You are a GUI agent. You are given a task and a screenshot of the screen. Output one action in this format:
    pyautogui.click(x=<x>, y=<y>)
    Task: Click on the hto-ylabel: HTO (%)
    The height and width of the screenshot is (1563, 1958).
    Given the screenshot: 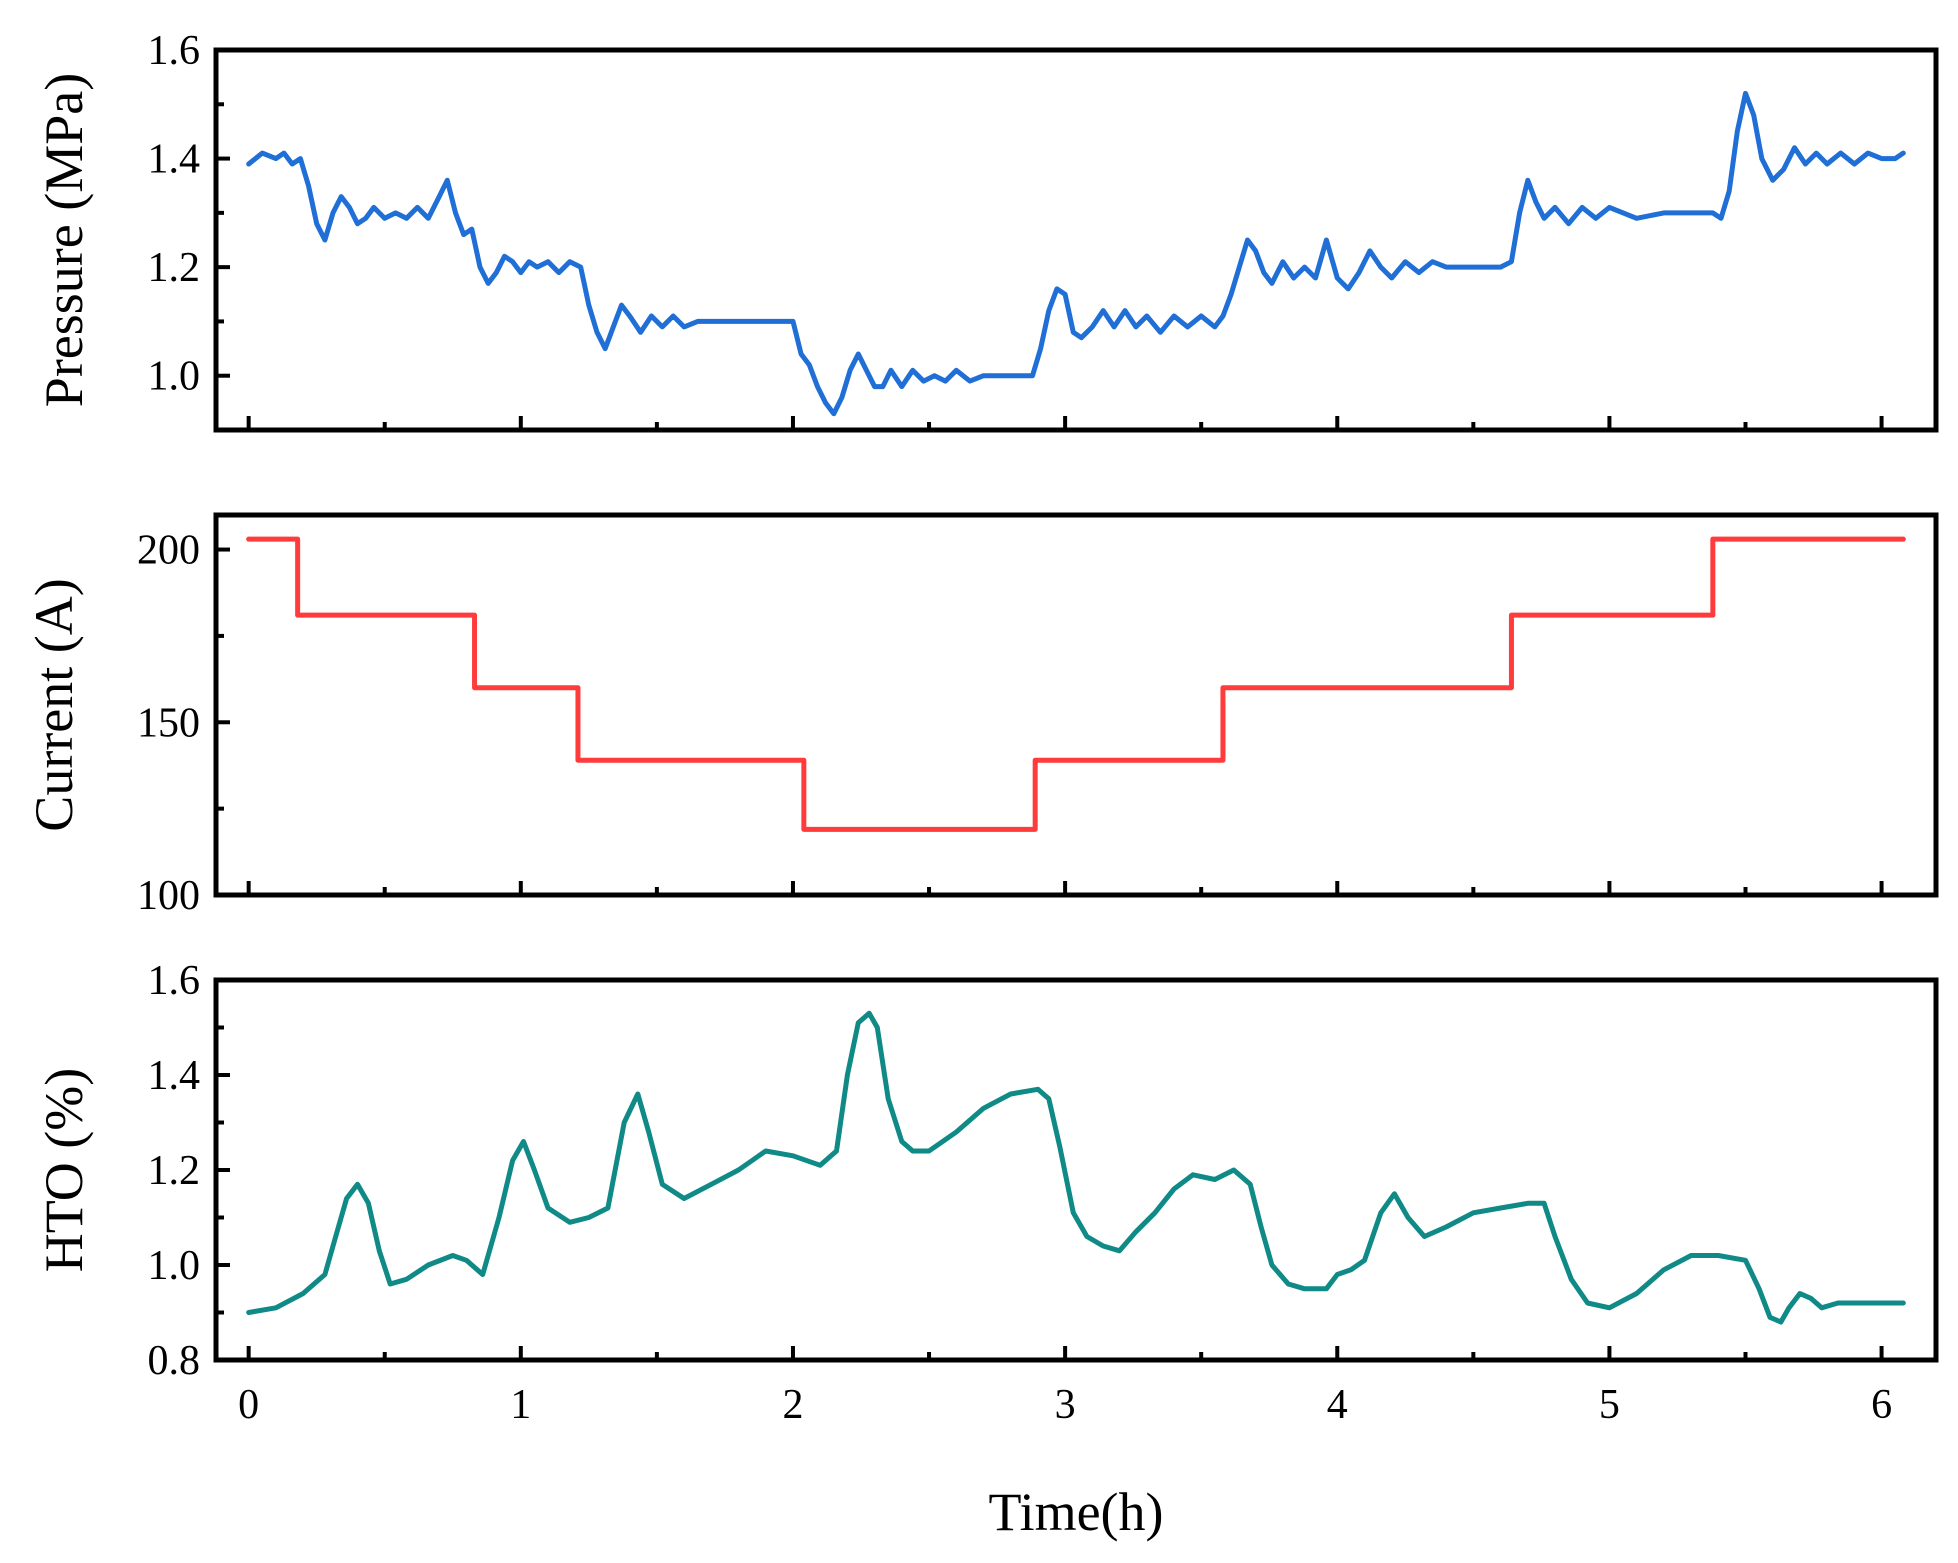 What is the action you would take?
    pyautogui.click(x=64, y=1170)
    